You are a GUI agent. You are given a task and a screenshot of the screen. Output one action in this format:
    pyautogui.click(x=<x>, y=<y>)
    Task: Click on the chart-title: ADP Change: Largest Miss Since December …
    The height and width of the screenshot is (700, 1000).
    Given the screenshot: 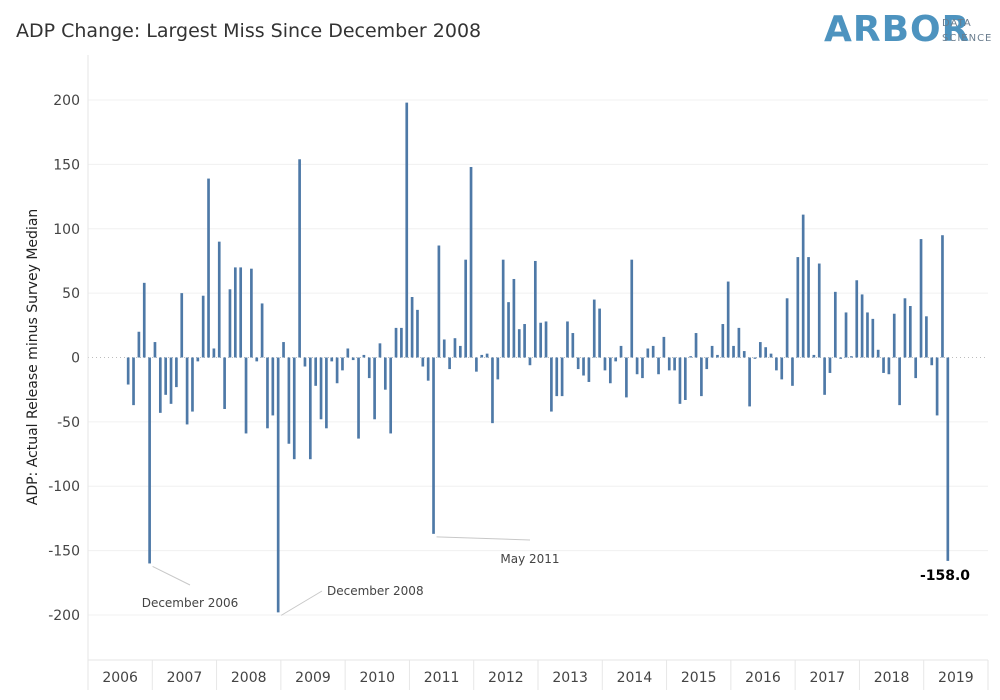 What is the action you would take?
    pyautogui.click(x=249, y=31)
    